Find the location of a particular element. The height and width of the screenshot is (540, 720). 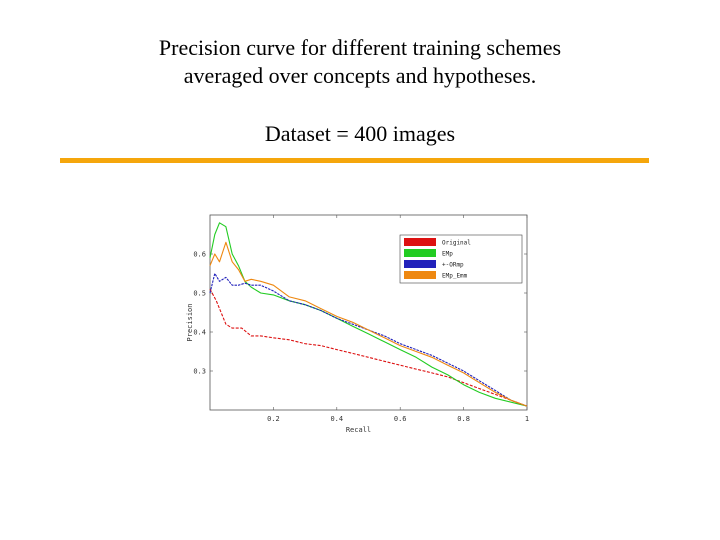

x-tick-label: 0.4 is located at coordinates (336, 419).